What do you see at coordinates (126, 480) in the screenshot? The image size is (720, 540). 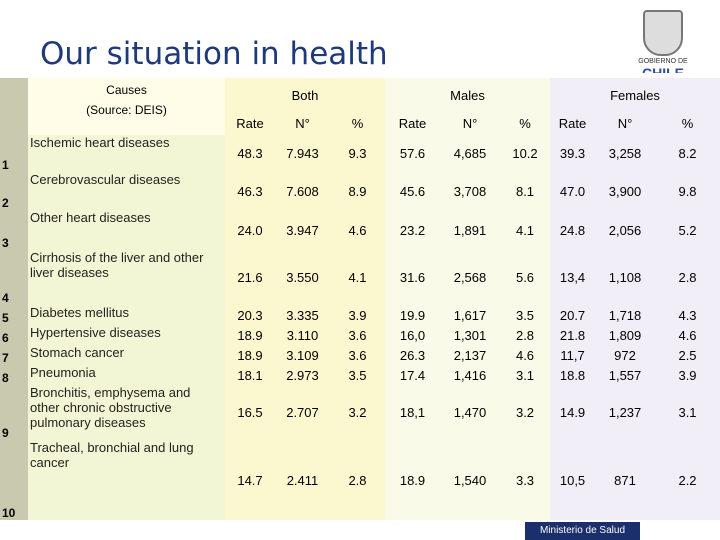 I see `cause: Tracheal, bronchial and lung cancer` at bounding box center [126, 480].